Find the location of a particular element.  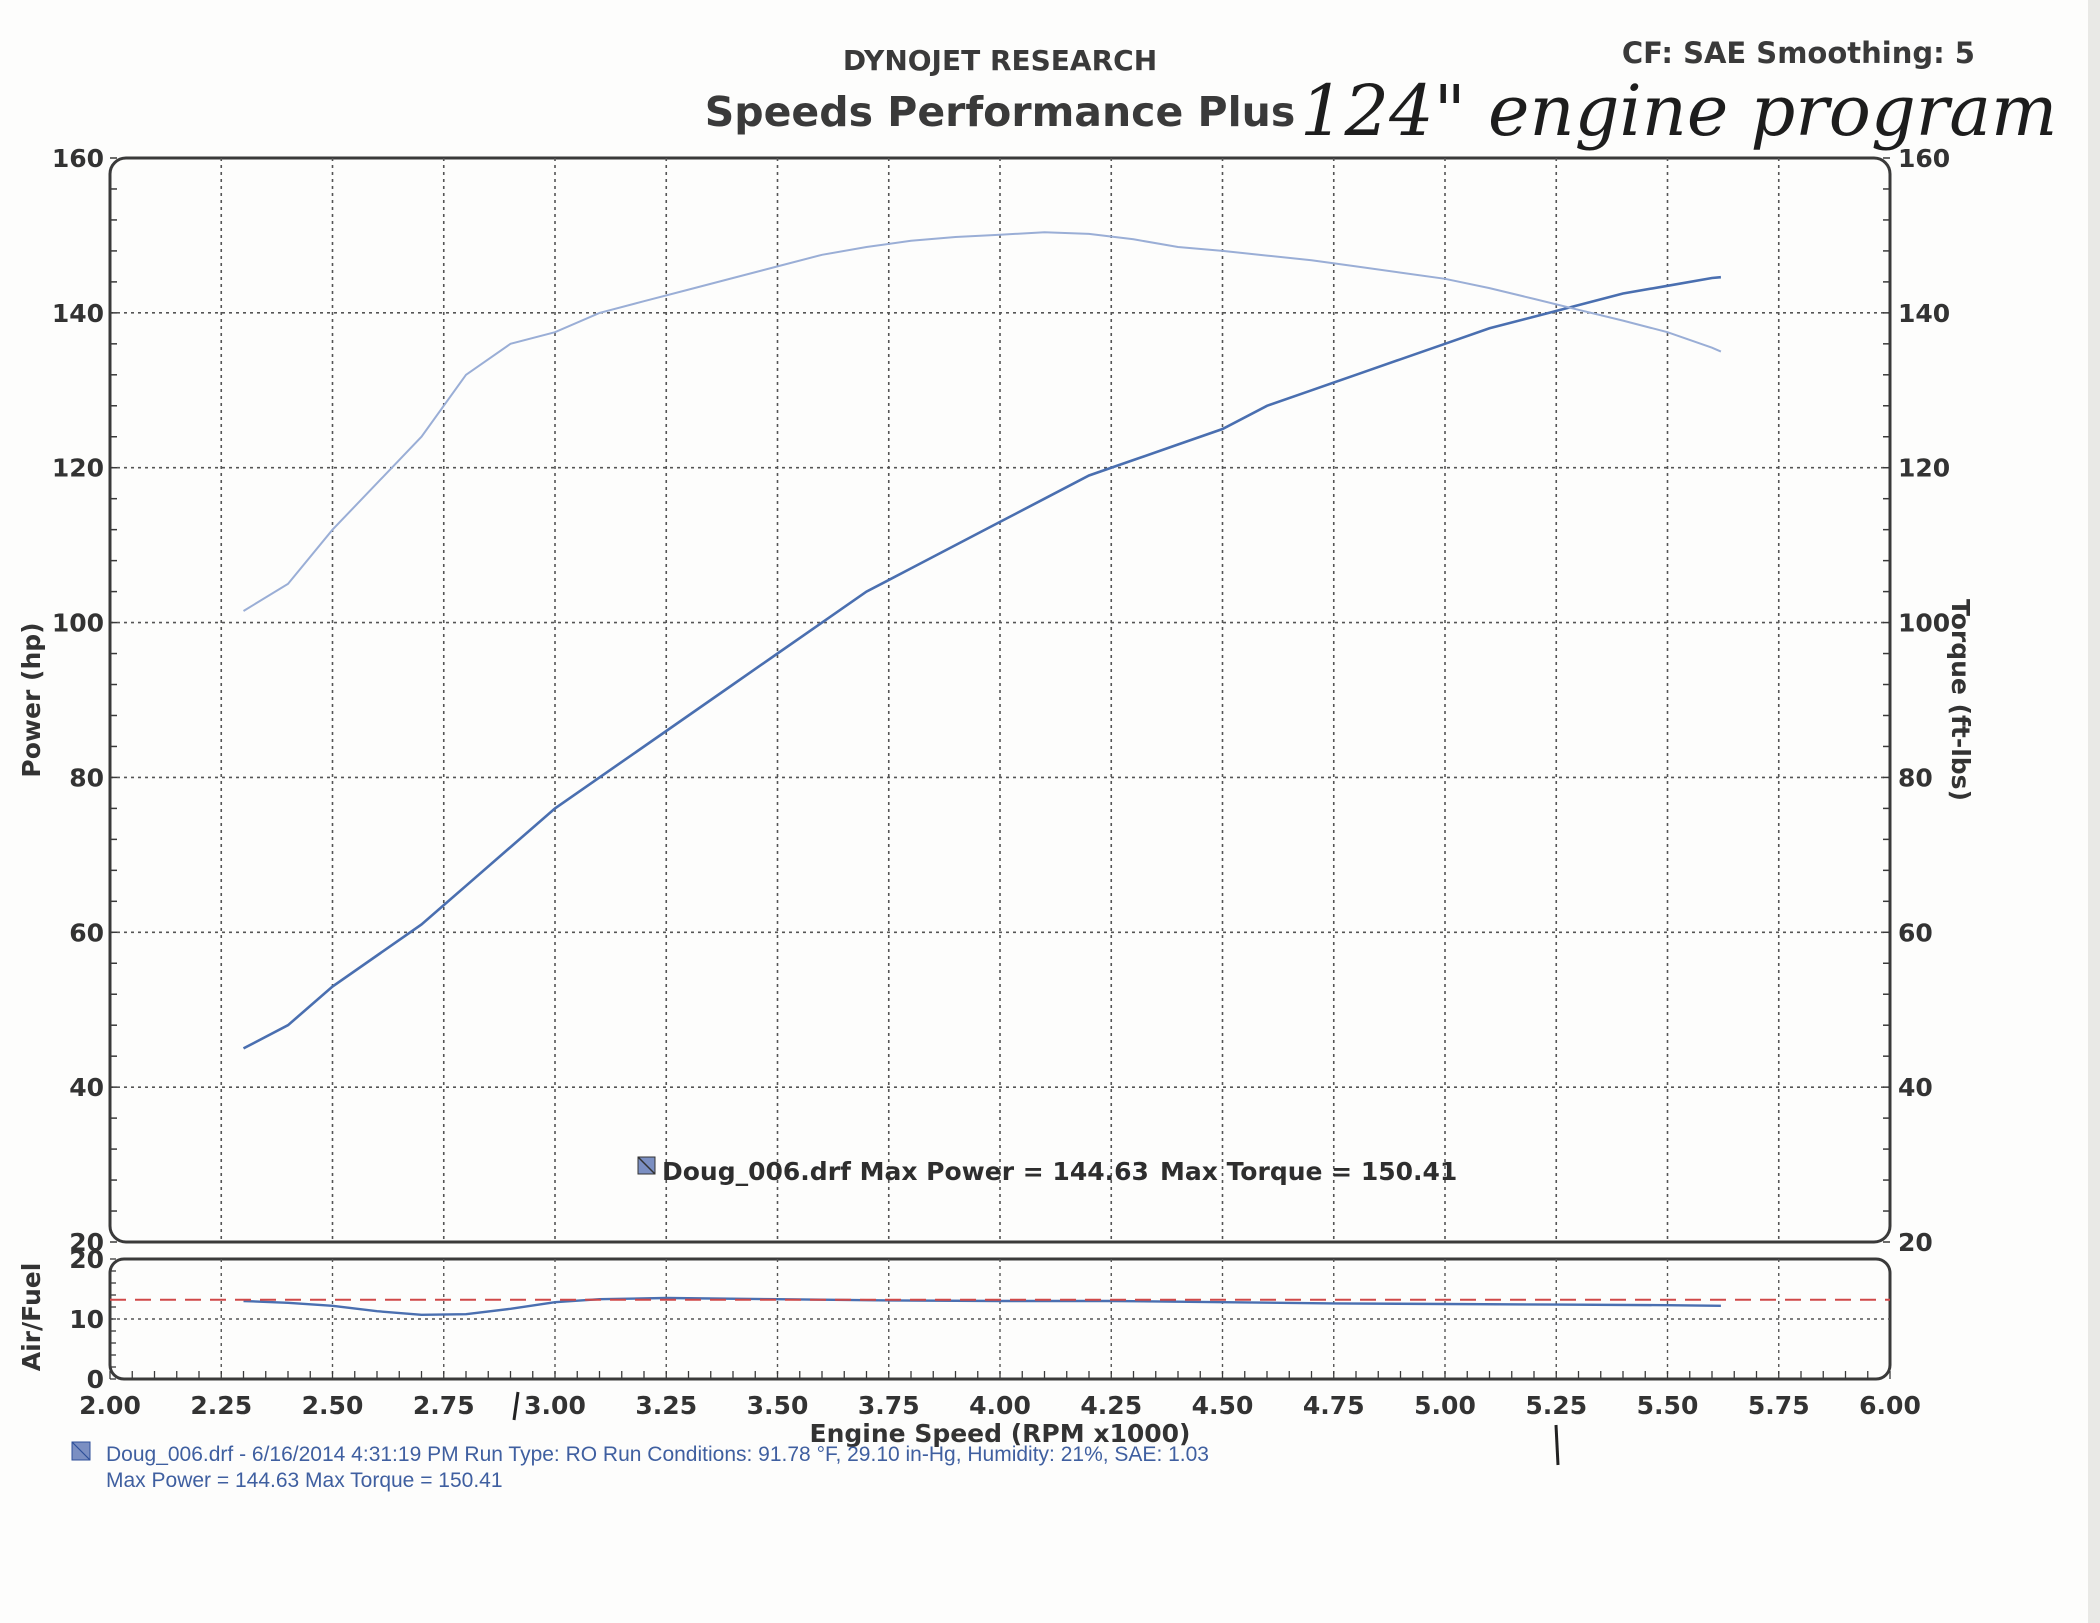

x-tick-label: 4.25 is located at coordinates (1111, 1405).